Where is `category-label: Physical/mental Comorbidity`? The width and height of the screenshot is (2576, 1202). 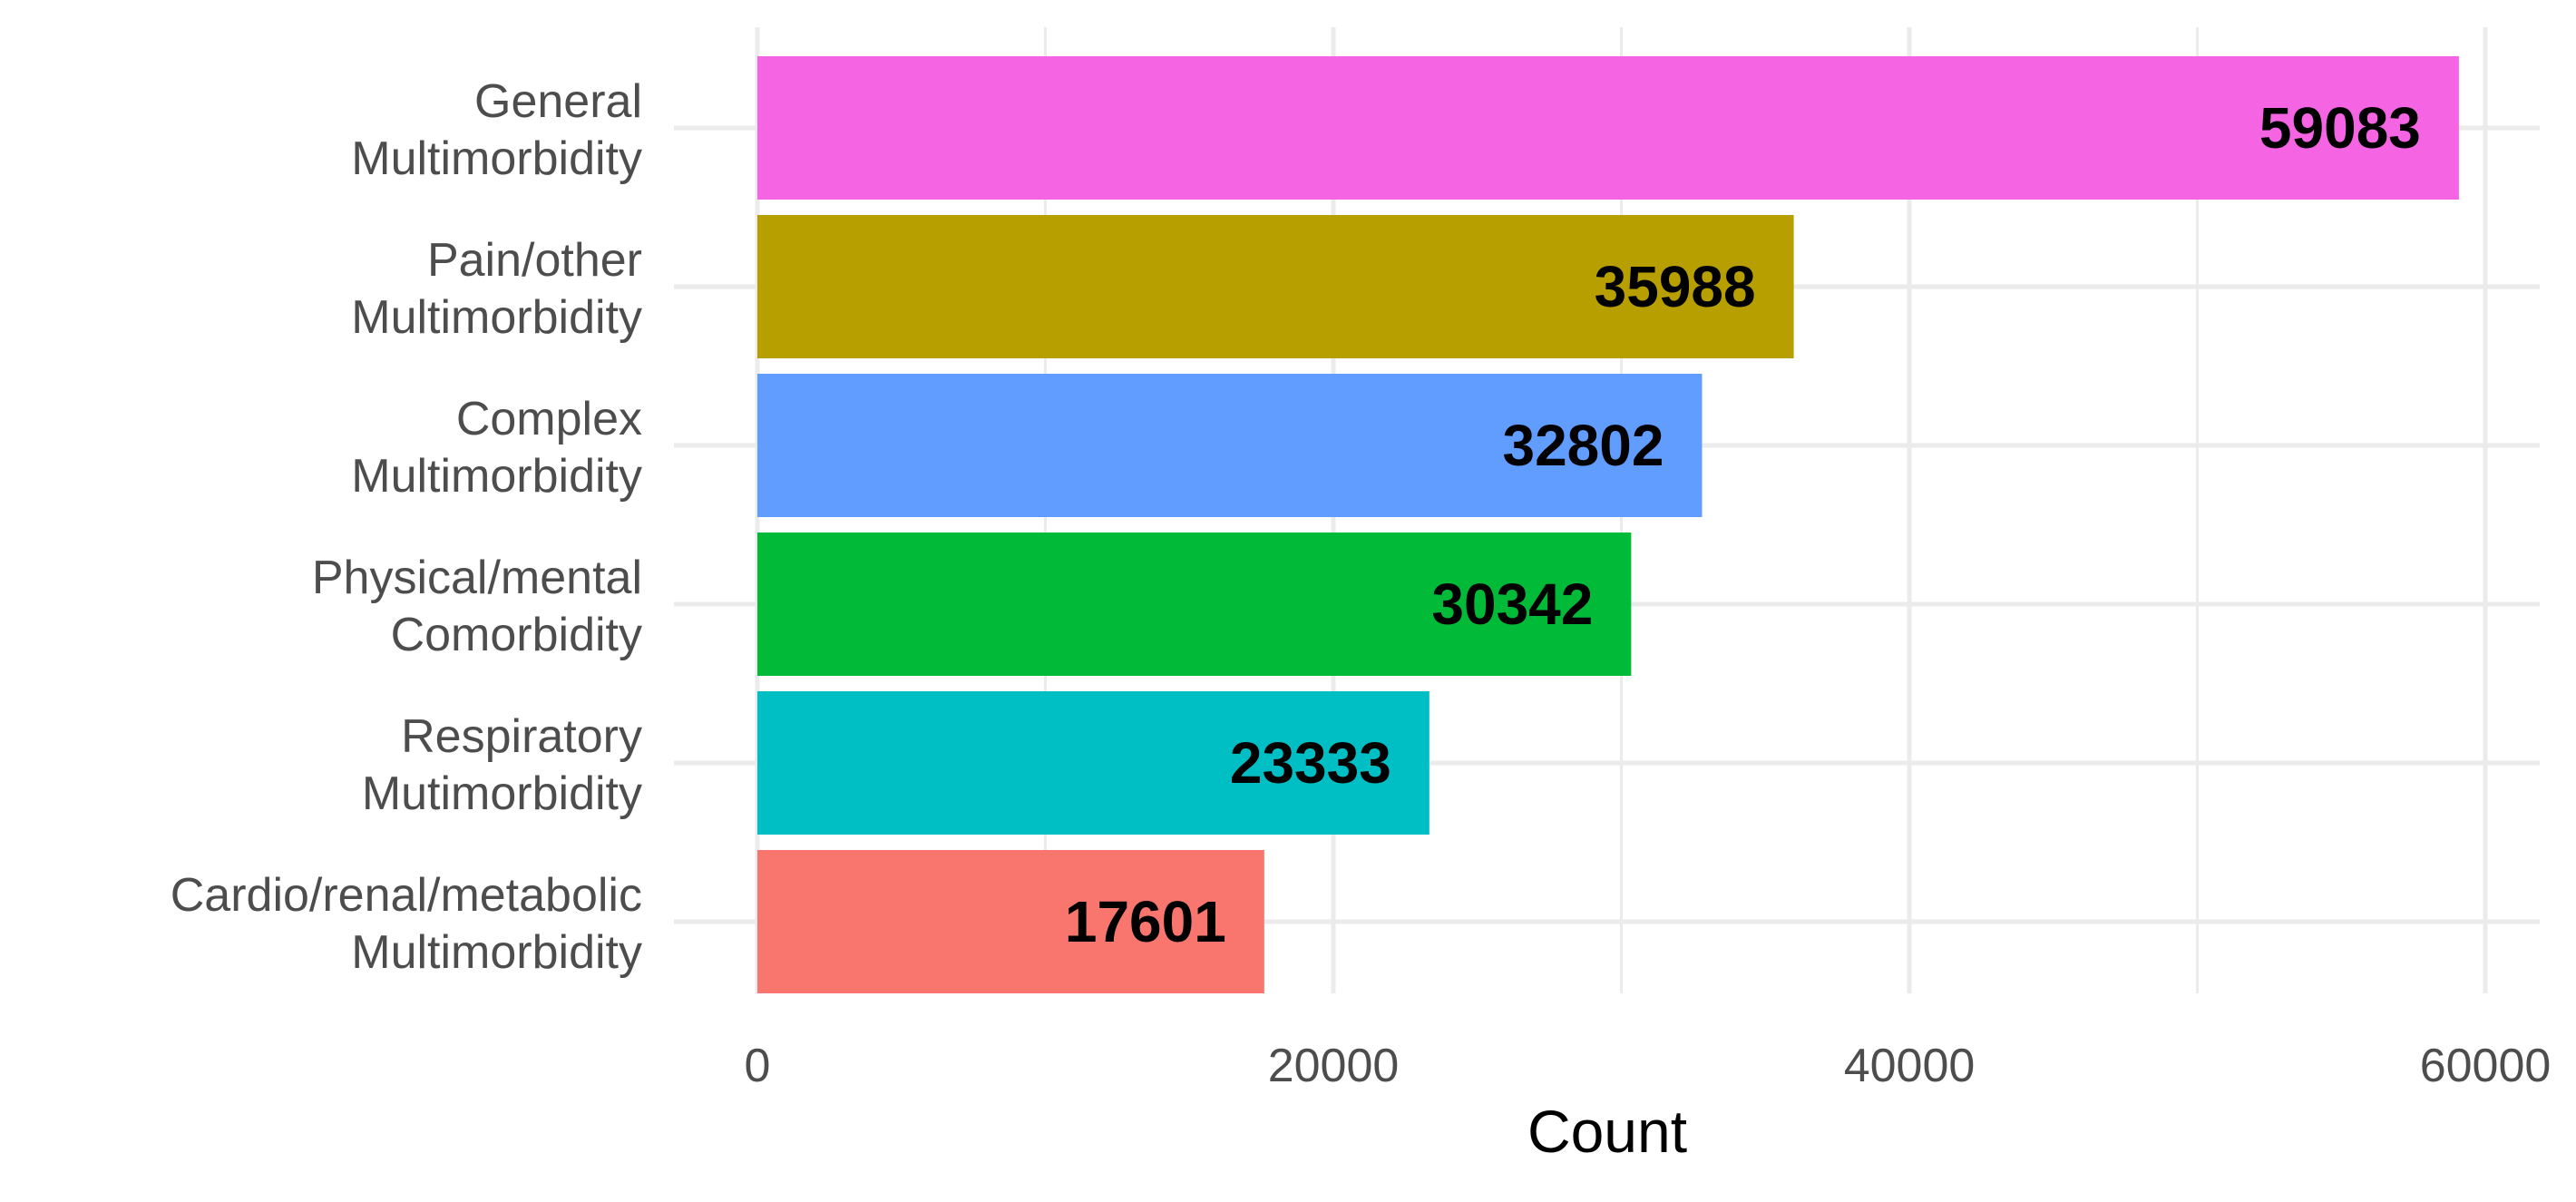
category-label: Physical/mental Comorbidity is located at coordinates (477, 606).